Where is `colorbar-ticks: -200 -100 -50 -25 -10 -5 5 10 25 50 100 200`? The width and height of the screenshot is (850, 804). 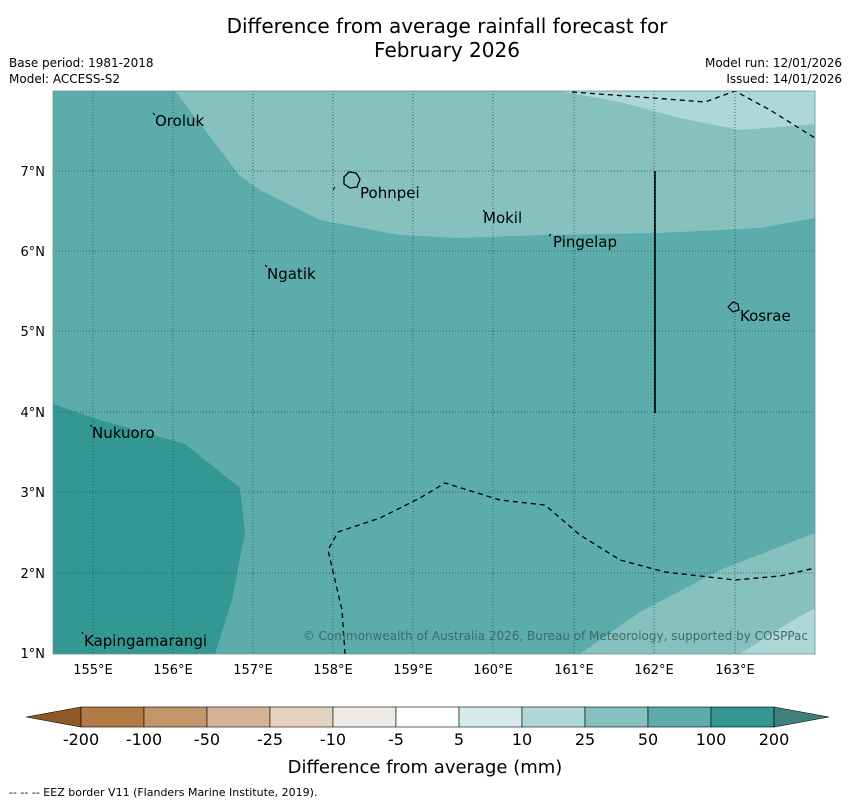
colorbar-ticks: -200 -100 -50 -25 -10 -5 5 10 25 50 100 200 is located at coordinates (426, 739).